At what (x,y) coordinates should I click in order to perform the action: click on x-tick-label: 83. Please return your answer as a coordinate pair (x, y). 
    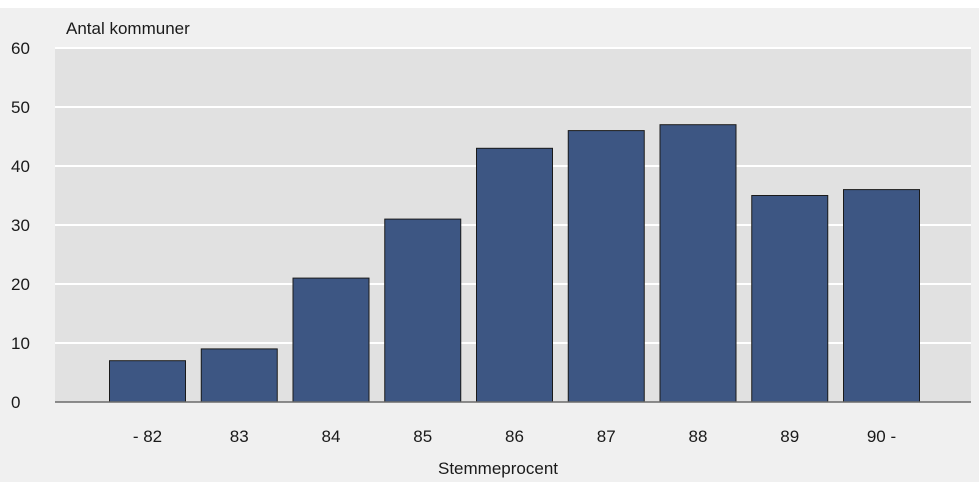
    Looking at the image, I should click on (239, 436).